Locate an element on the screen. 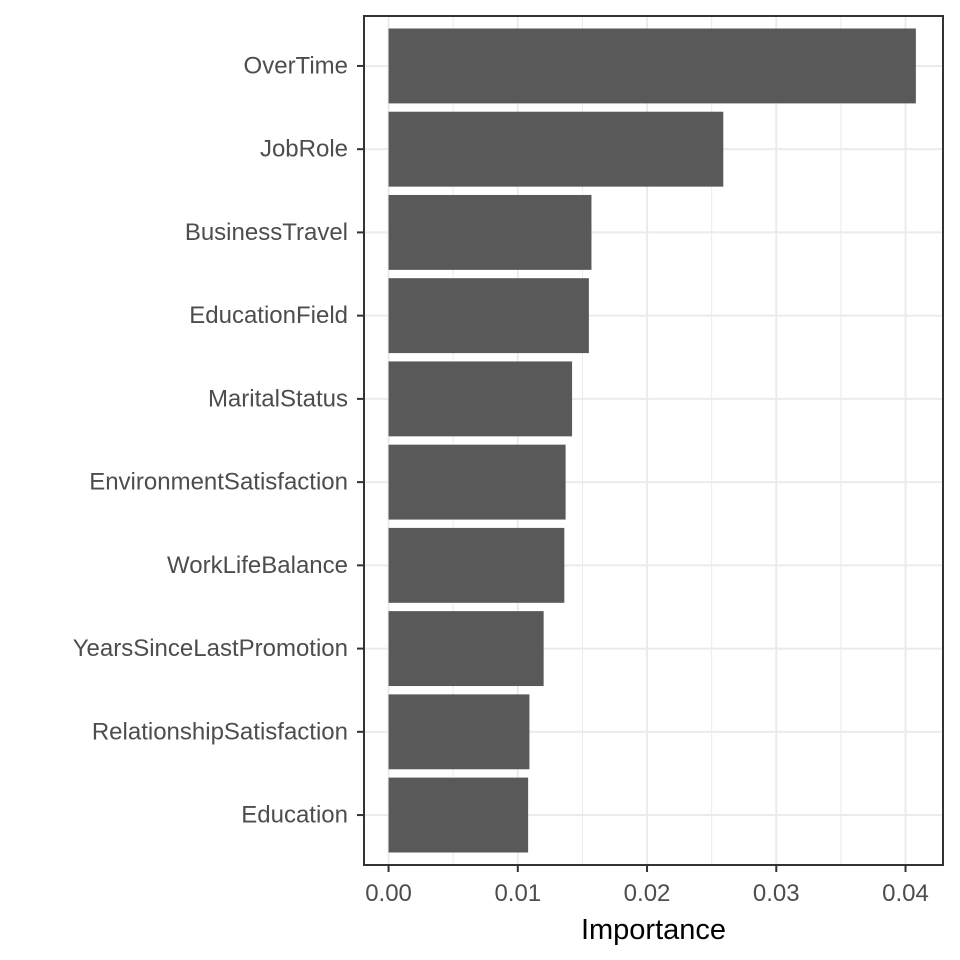 This screenshot has width=960, height=960. x-tick-label: 0.00 is located at coordinates (388, 893).